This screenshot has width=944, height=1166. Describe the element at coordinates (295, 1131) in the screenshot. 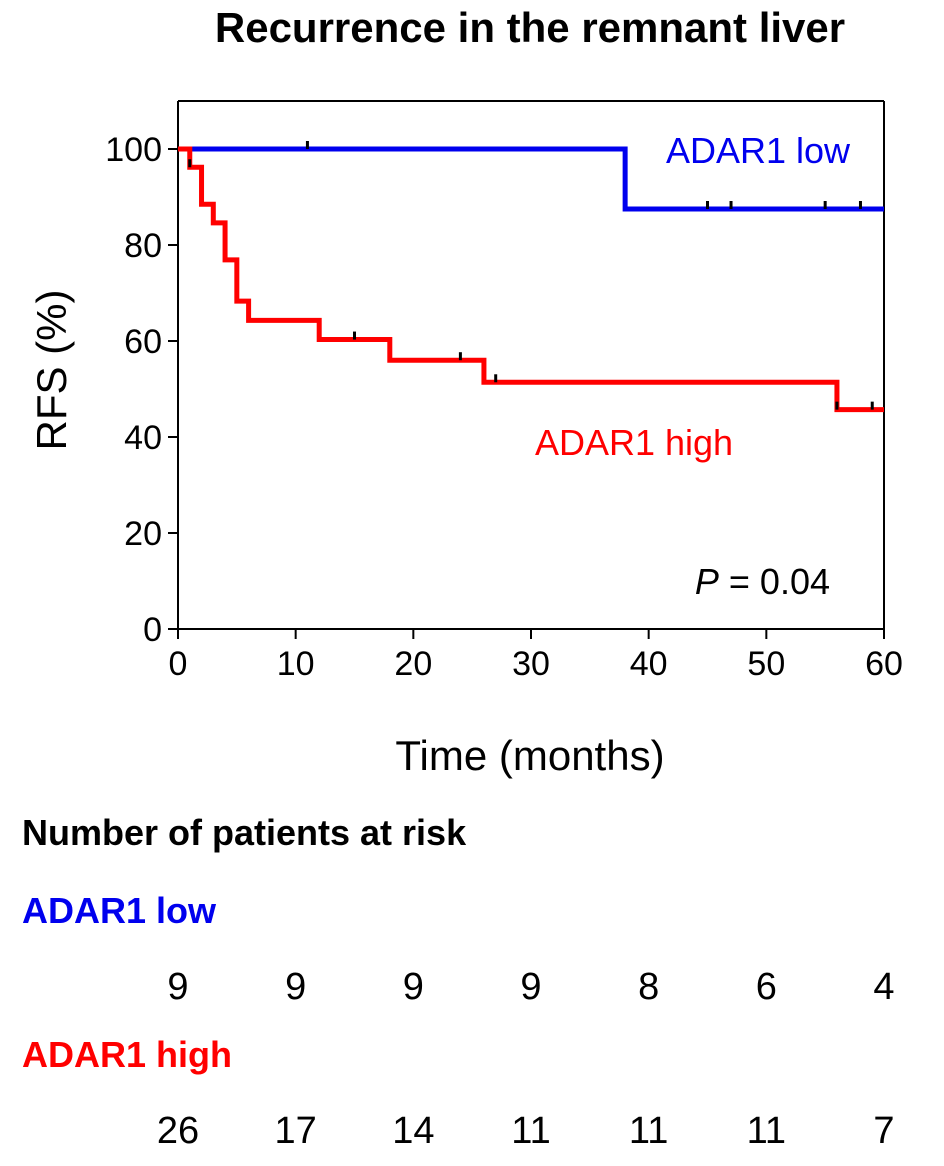

I see `at-risk-count: 17` at that location.